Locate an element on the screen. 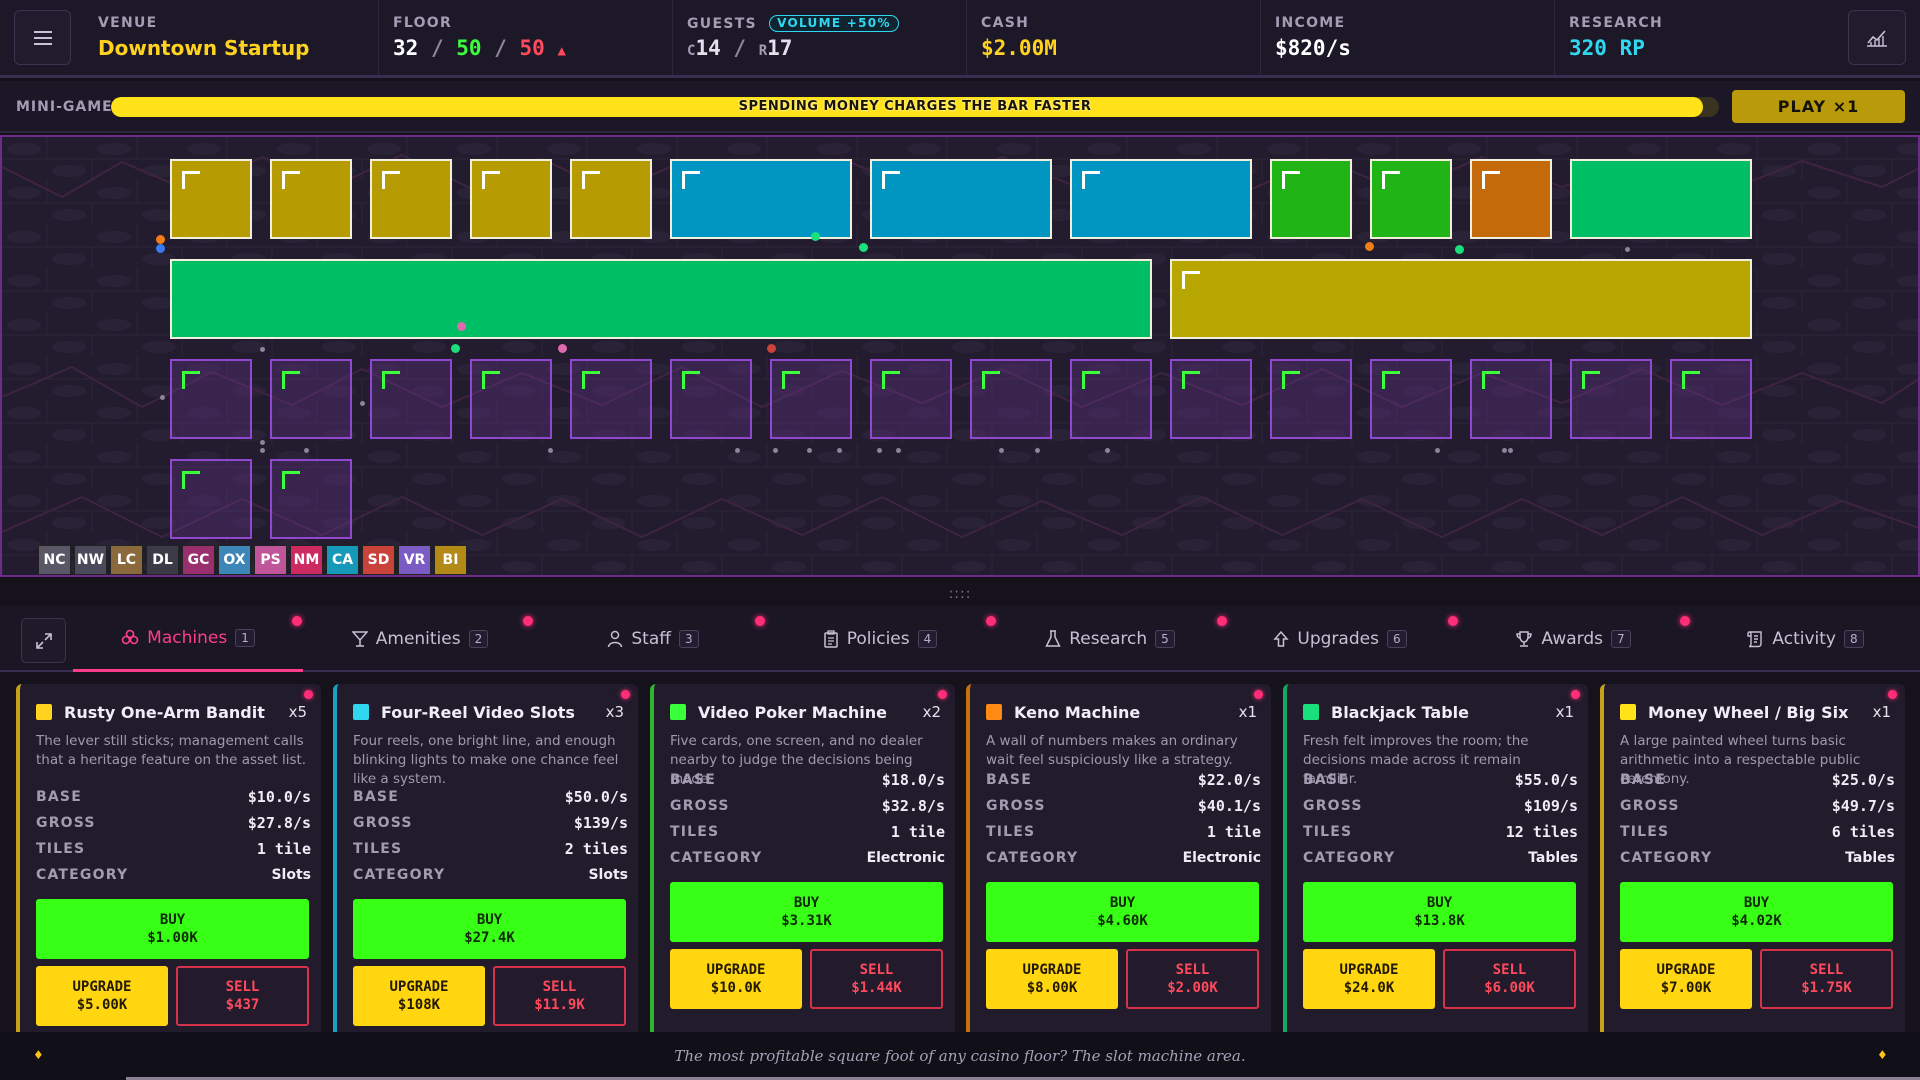 This screenshot has width=1920, height=1080. stats-chart-button is located at coordinates (1877, 37).